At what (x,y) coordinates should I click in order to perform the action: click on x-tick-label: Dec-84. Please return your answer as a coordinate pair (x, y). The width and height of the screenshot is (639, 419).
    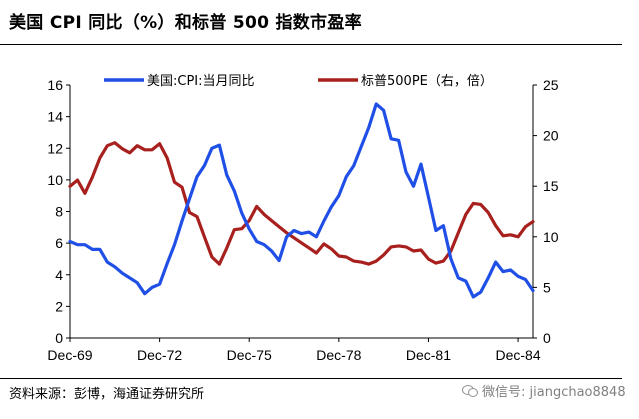
    Looking at the image, I should click on (517, 355).